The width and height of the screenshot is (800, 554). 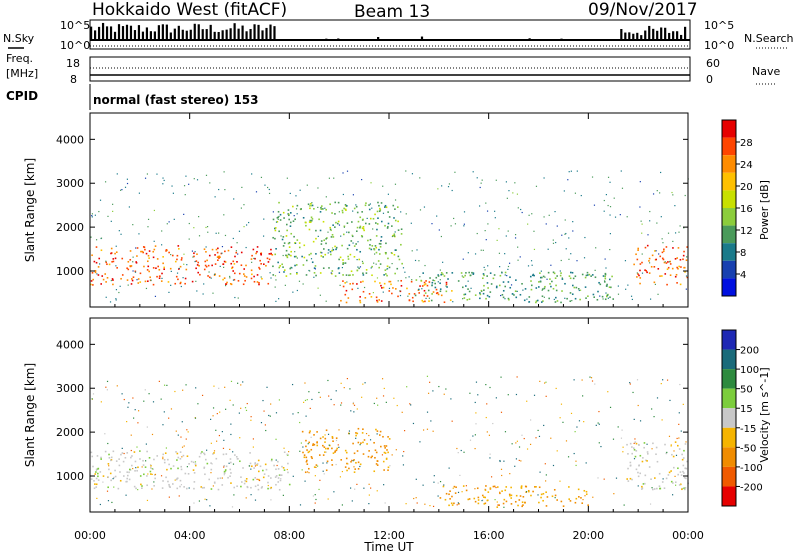 What do you see at coordinates (769, 38) in the screenshot?
I see `nsearch-label: N.Search` at bounding box center [769, 38].